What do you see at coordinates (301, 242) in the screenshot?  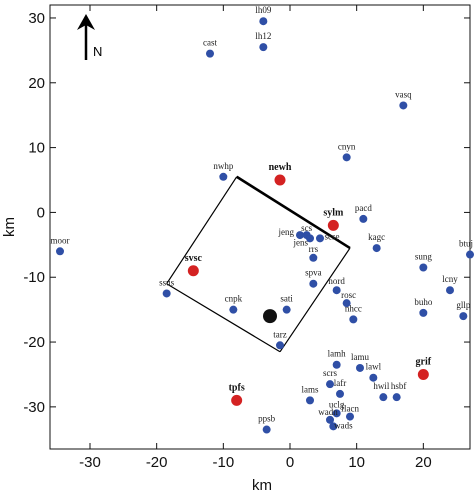 I see `station-label: jens` at bounding box center [301, 242].